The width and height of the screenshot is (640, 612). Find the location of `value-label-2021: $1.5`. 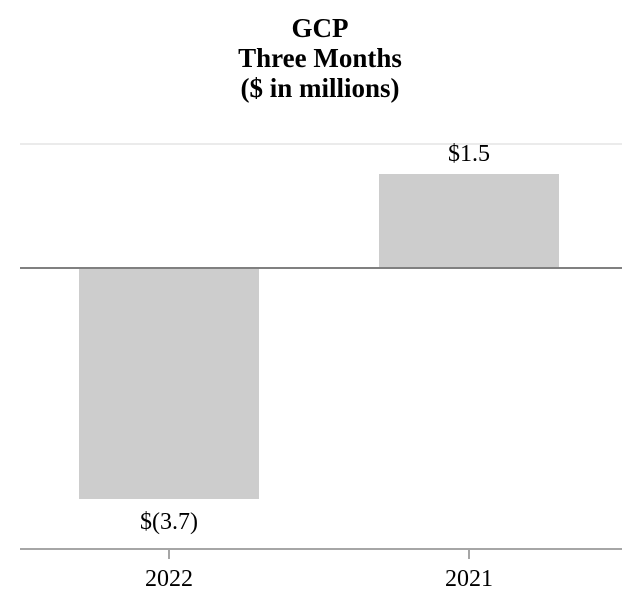

value-label-2021: $1.5 is located at coordinates (469, 154).